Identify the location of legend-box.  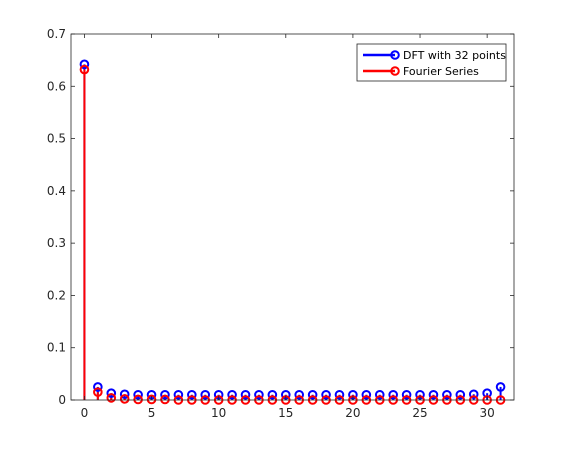
(431, 62).